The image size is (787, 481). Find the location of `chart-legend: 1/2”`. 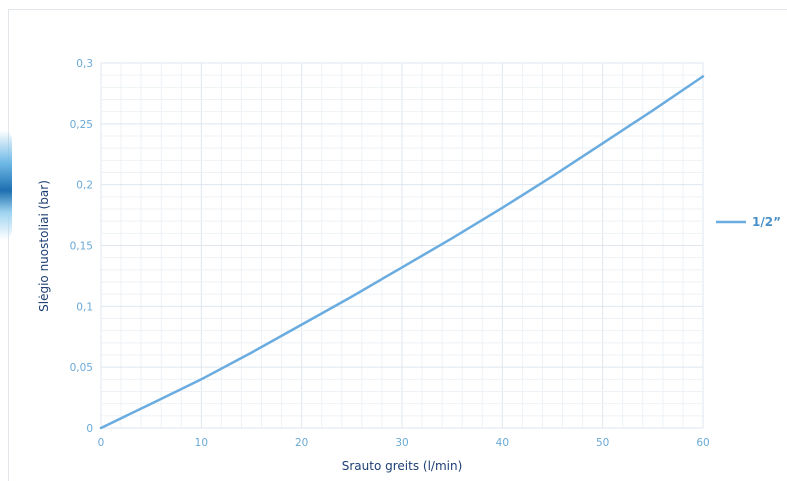

chart-legend: 1/2” is located at coordinates (748, 222).